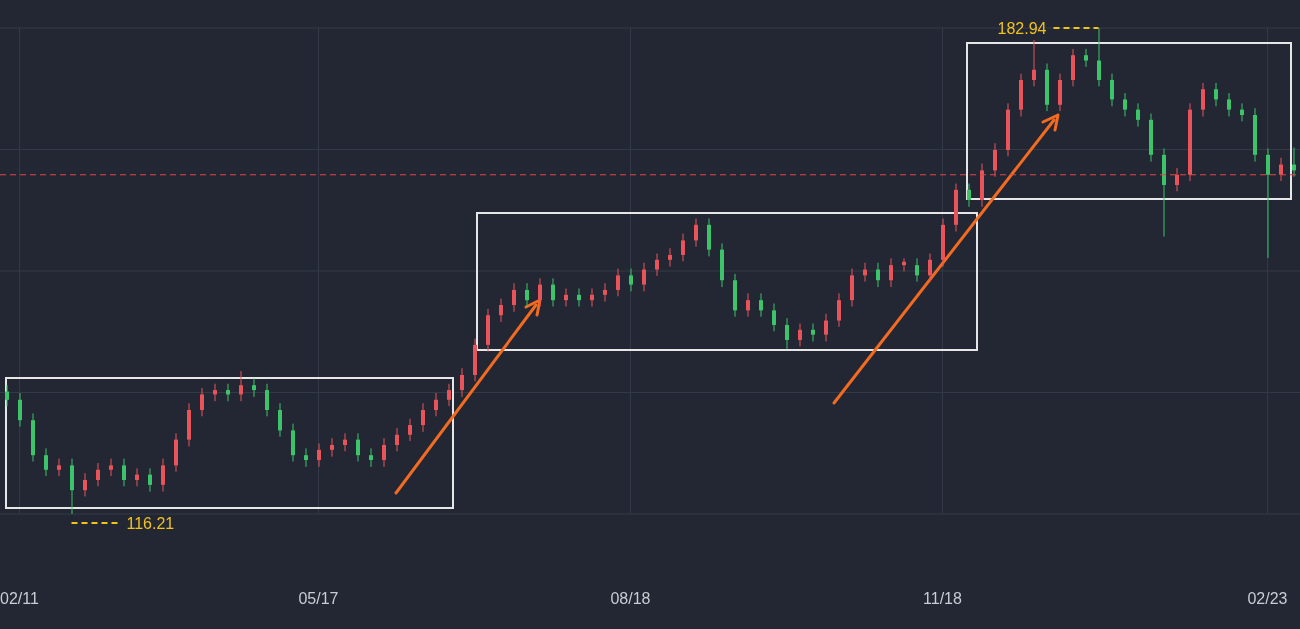 The width and height of the screenshot is (1300, 629). Describe the element at coordinates (318, 598) in the screenshot. I see `x-tick-label: 05/17` at that location.